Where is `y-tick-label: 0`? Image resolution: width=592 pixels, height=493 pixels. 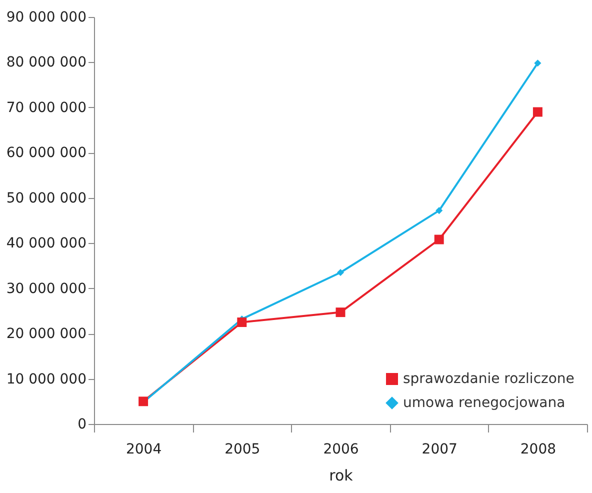 y-tick-label: 0 is located at coordinates (82, 424).